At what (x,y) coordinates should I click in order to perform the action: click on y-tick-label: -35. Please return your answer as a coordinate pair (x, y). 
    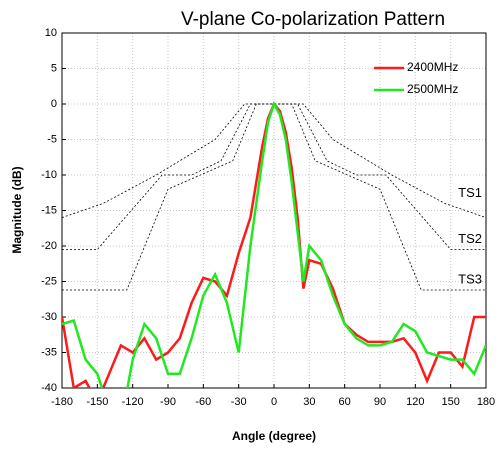
    Looking at the image, I should click on (49, 352).